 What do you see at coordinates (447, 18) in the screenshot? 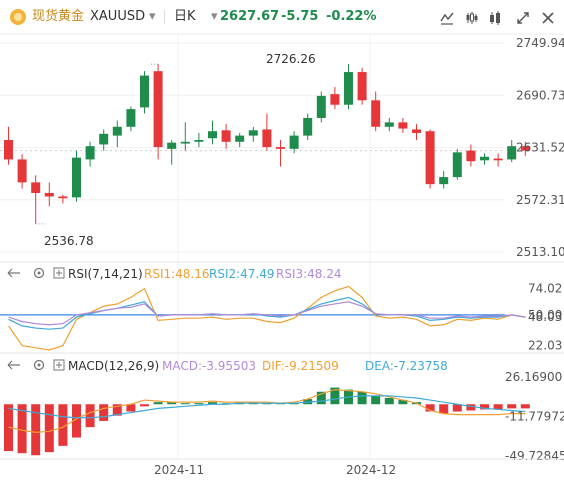
I see `drawing-tool-icon` at bounding box center [447, 18].